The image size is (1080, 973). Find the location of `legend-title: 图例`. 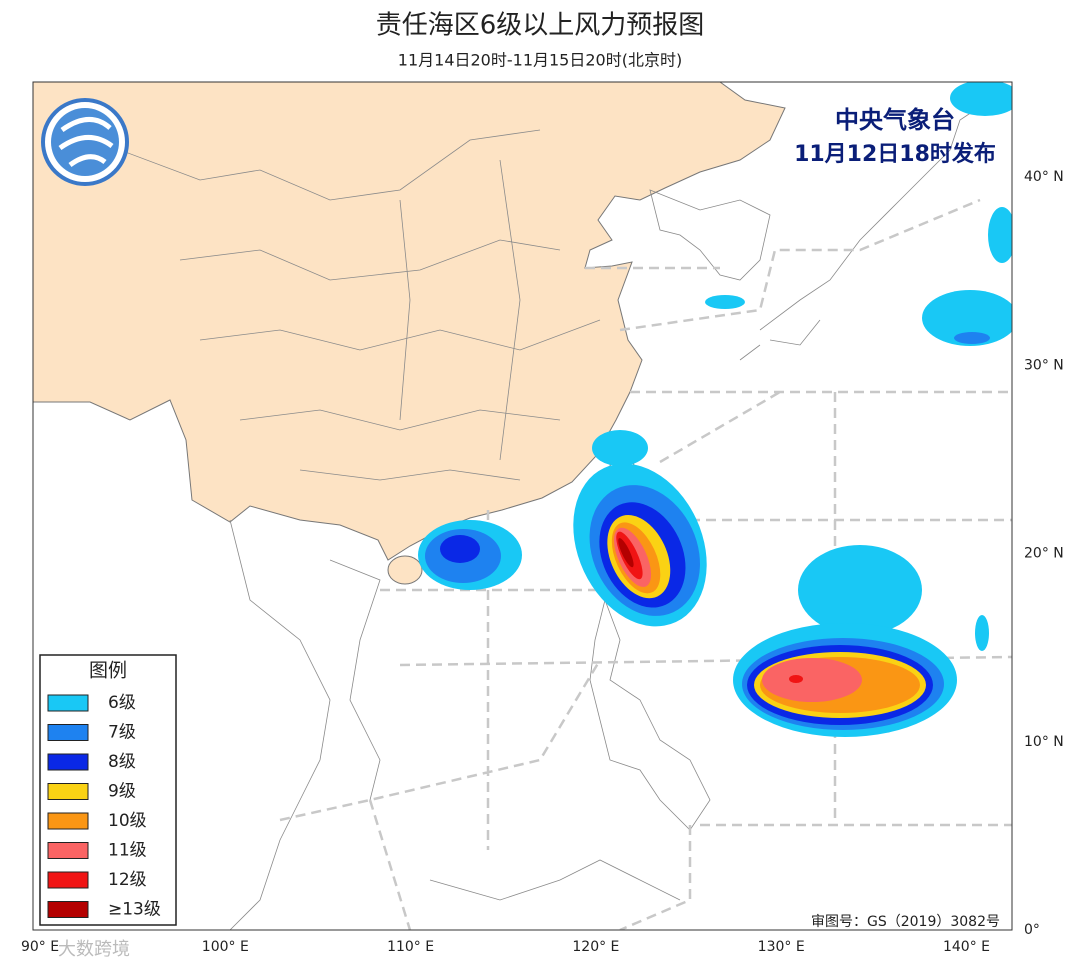

legend-title: 图例 is located at coordinates (108, 671).